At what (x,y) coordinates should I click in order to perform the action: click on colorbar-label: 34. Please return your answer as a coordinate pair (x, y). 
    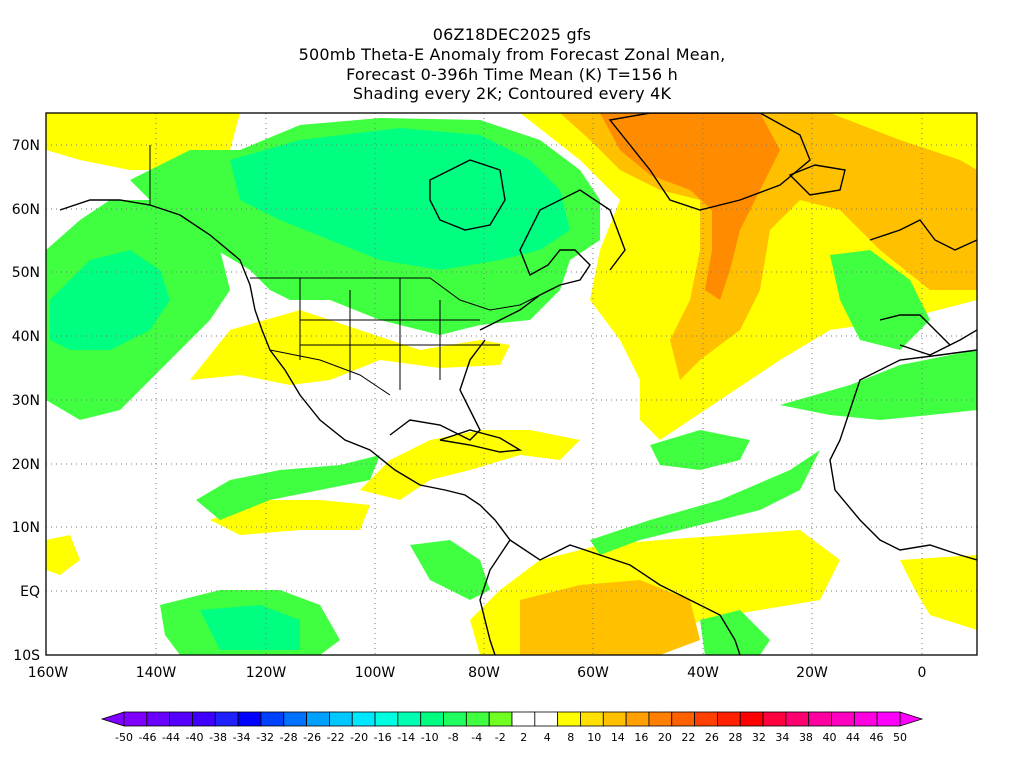
    Looking at the image, I should click on (782, 737).